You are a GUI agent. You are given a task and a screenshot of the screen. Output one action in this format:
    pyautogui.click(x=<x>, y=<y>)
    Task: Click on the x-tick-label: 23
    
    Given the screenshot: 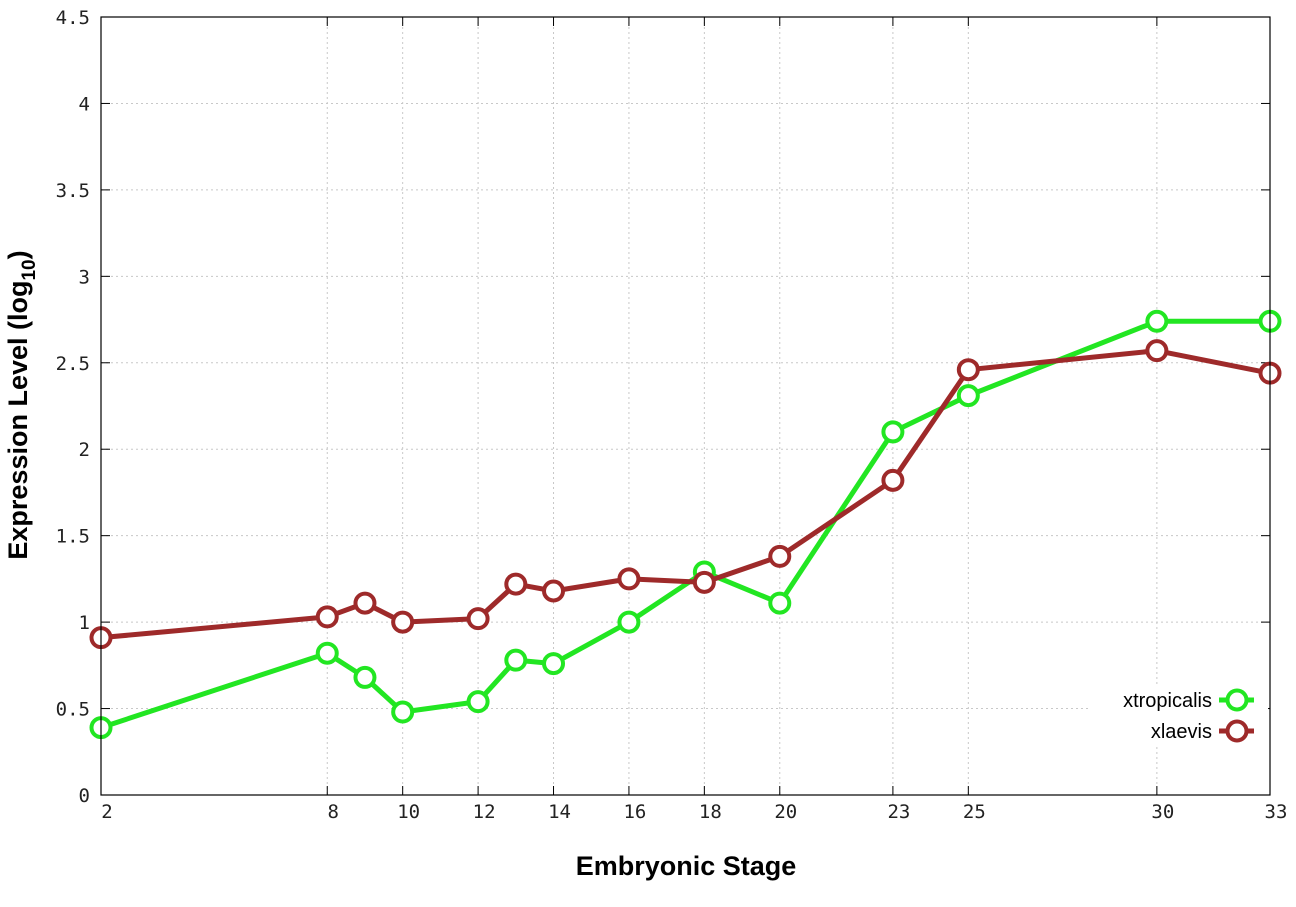 What is the action you would take?
    pyautogui.click(x=898, y=812)
    